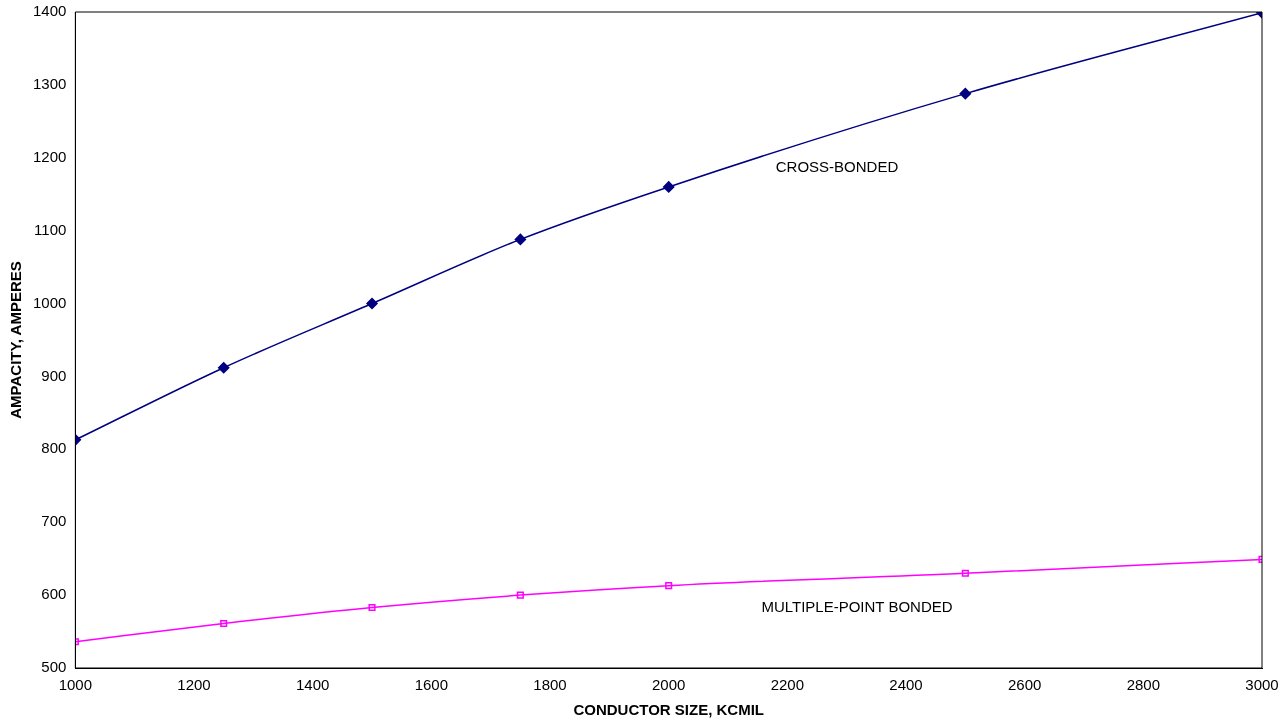  What do you see at coordinates (49, 302) in the screenshot?
I see `y-tick-label: 1000` at bounding box center [49, 302].